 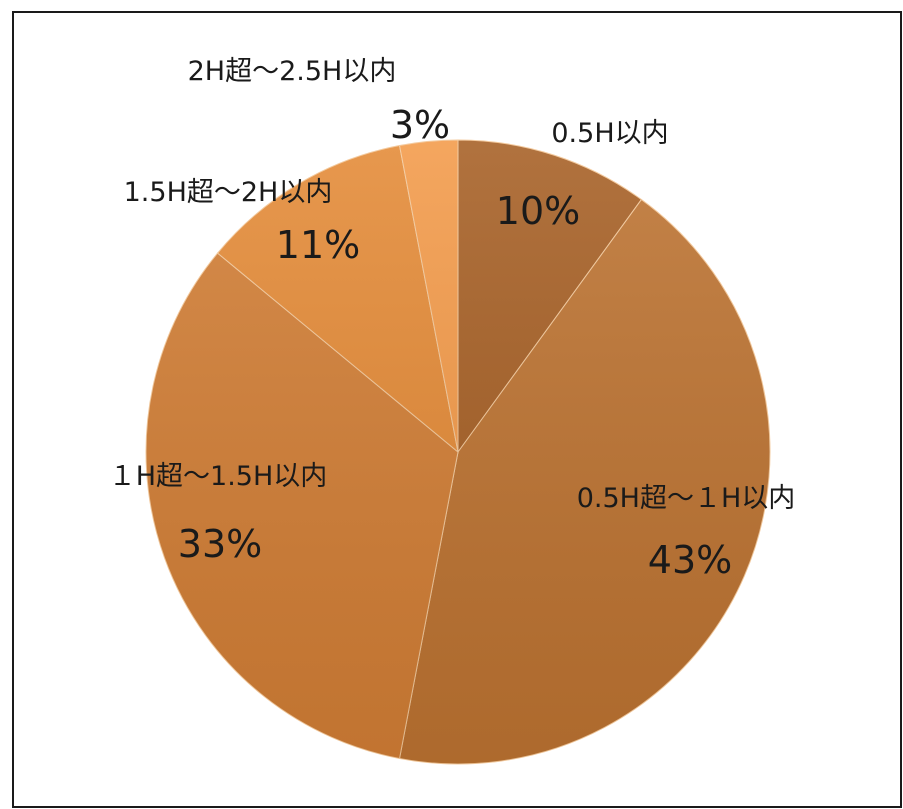 What do you see at coordinates (292, 71) in the screenshot?
I see `slice-category-label: 2H超～2.5H以内` at bounding box center [292, 71].